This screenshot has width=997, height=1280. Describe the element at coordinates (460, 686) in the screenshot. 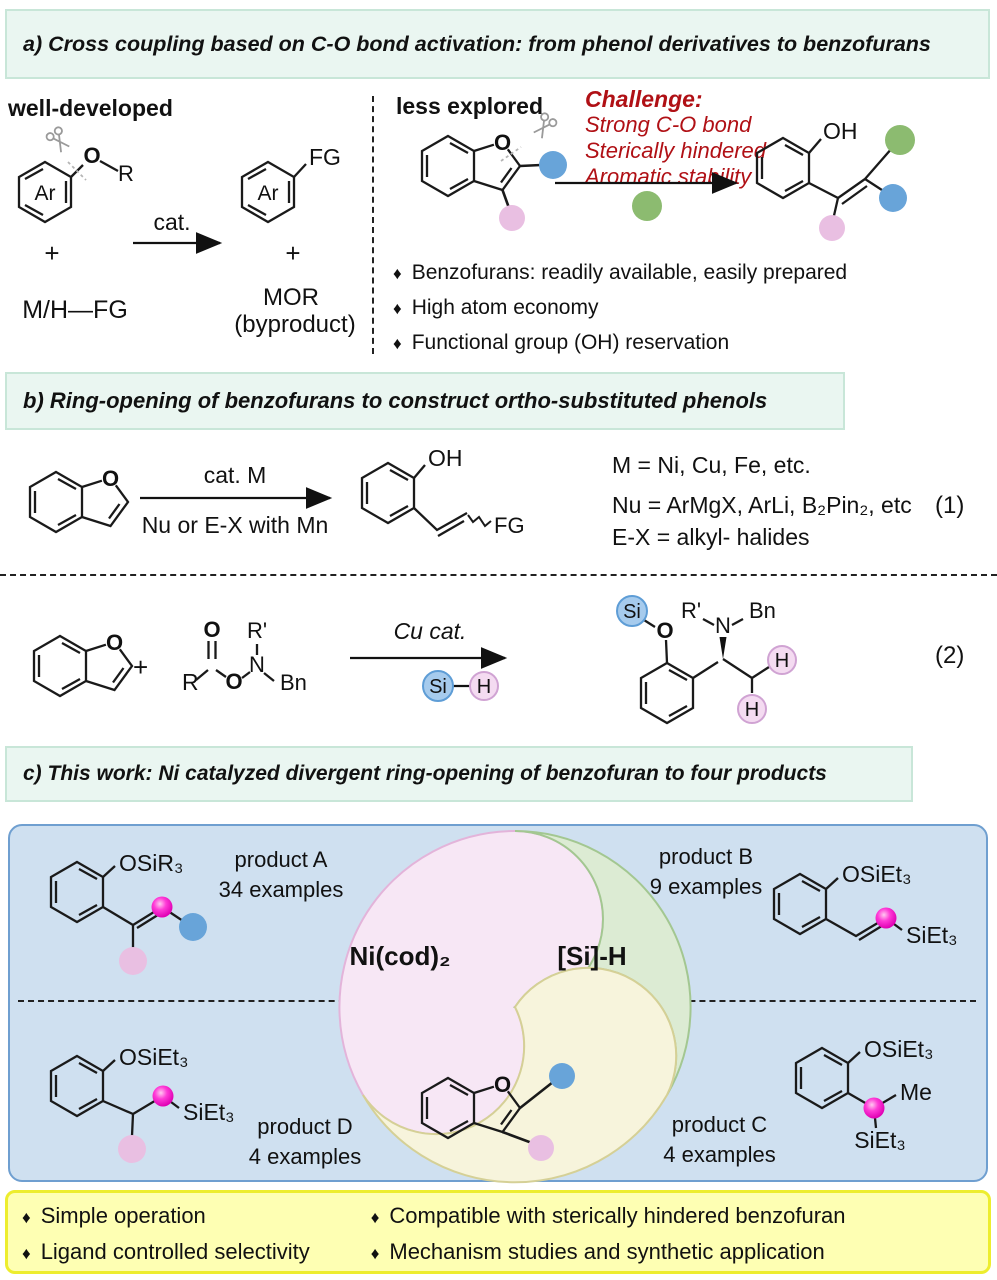

I see `si-h-reagent: Si H` at that location.